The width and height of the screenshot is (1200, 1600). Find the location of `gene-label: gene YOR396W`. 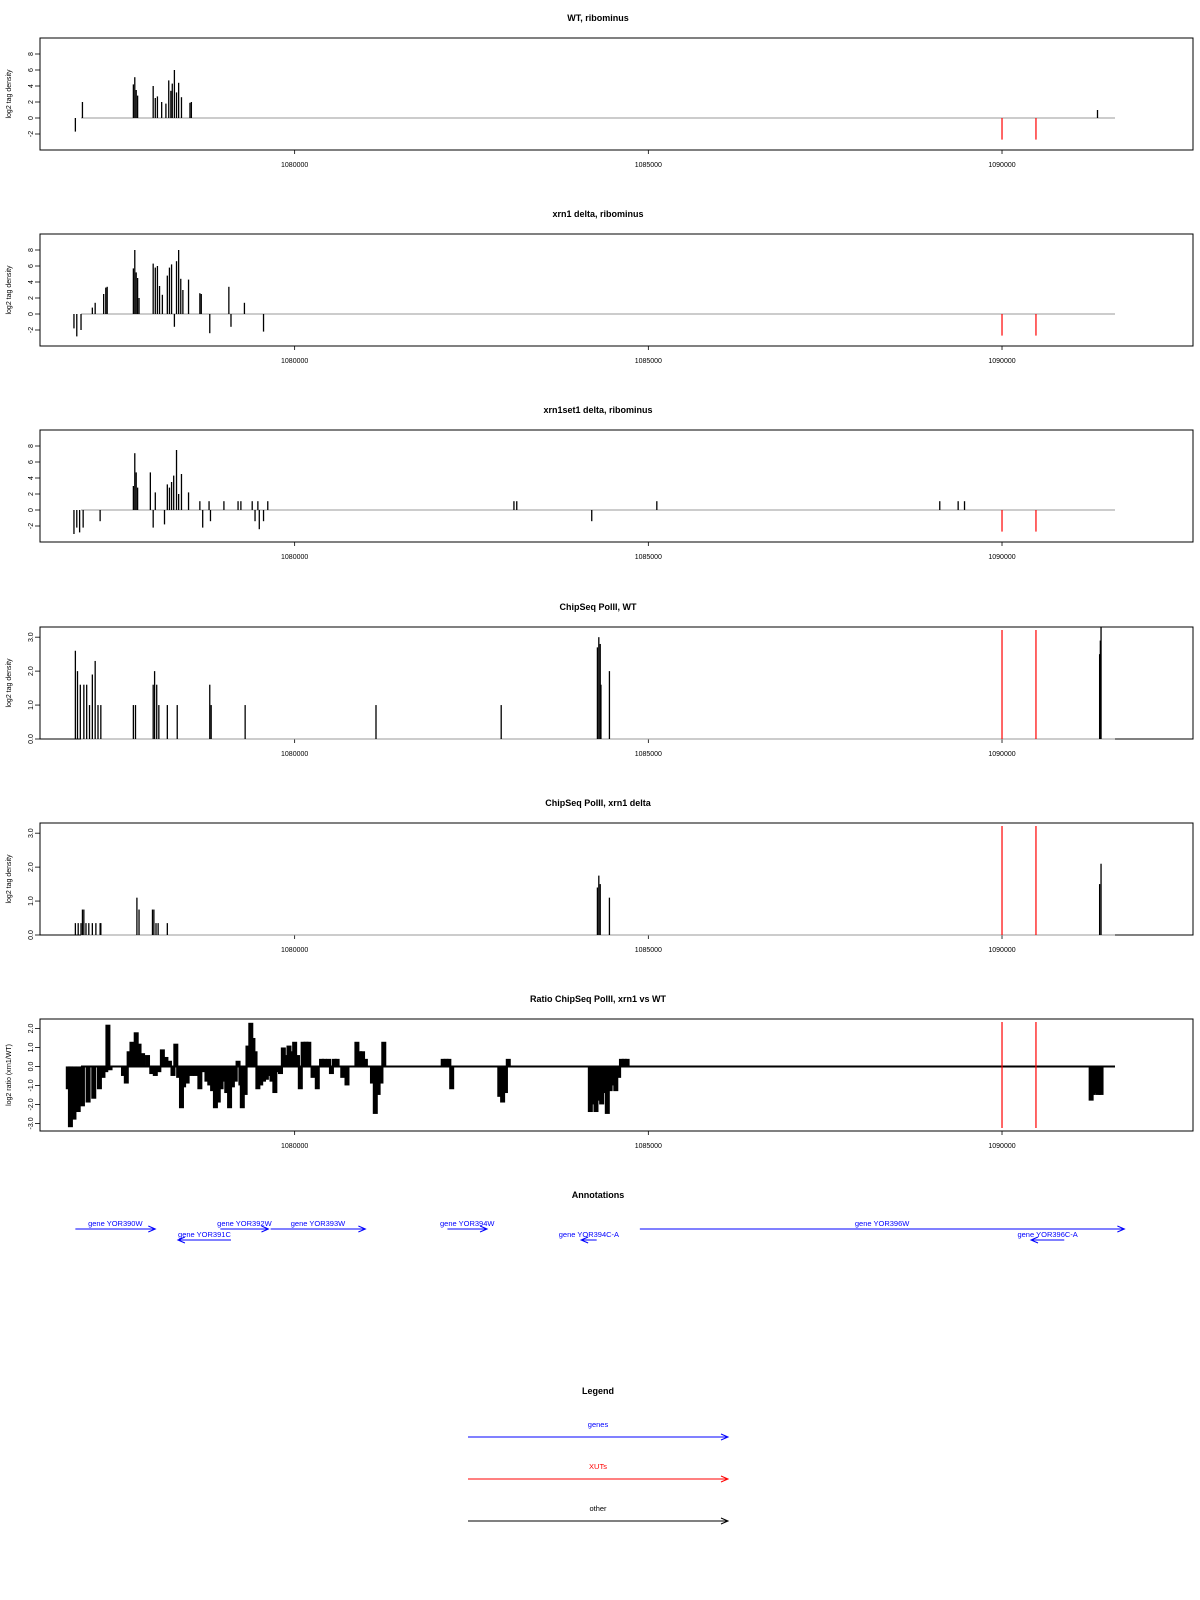

gene-label: gene YOR396W is located at coordinates (882, 1223).